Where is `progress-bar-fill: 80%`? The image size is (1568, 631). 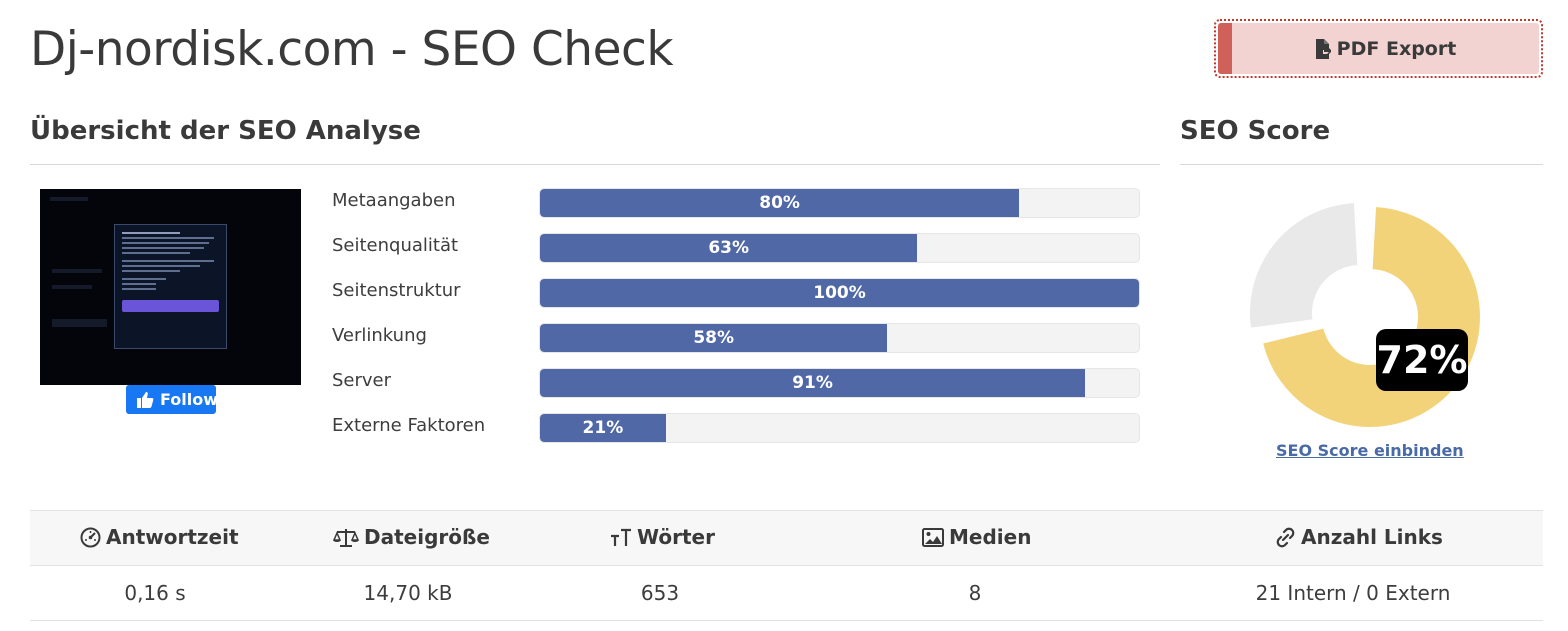
progress-bar-fill: 80% is located at coordinates (780, 203).